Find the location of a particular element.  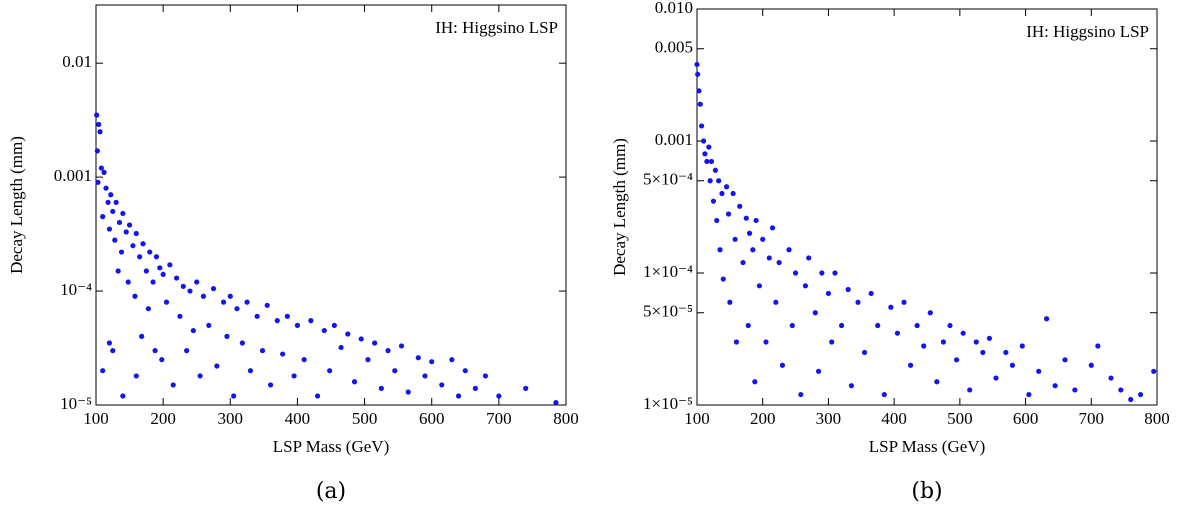

x-tick-label: 300 is located at coordinates (231, 418).